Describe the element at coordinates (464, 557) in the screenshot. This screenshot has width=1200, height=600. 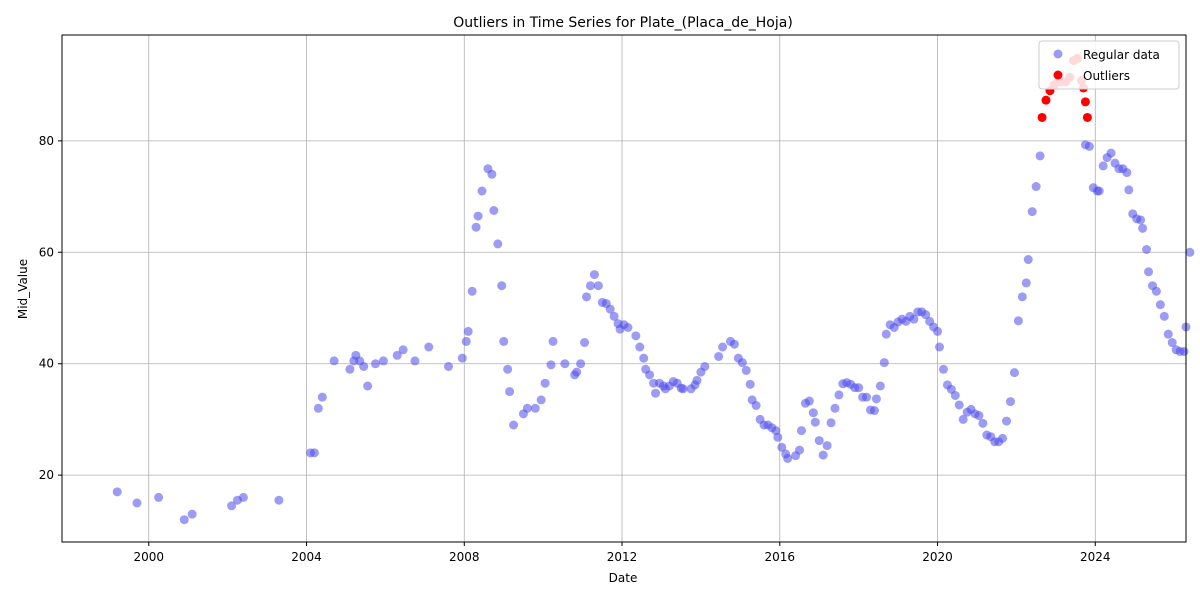
I see `x-tick-label: 2008` at that location.